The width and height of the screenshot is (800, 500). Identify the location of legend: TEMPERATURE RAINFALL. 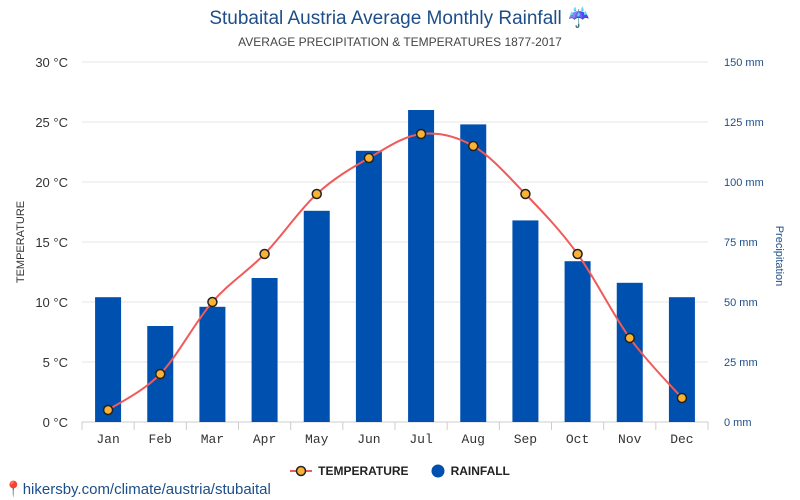
(400, 471).